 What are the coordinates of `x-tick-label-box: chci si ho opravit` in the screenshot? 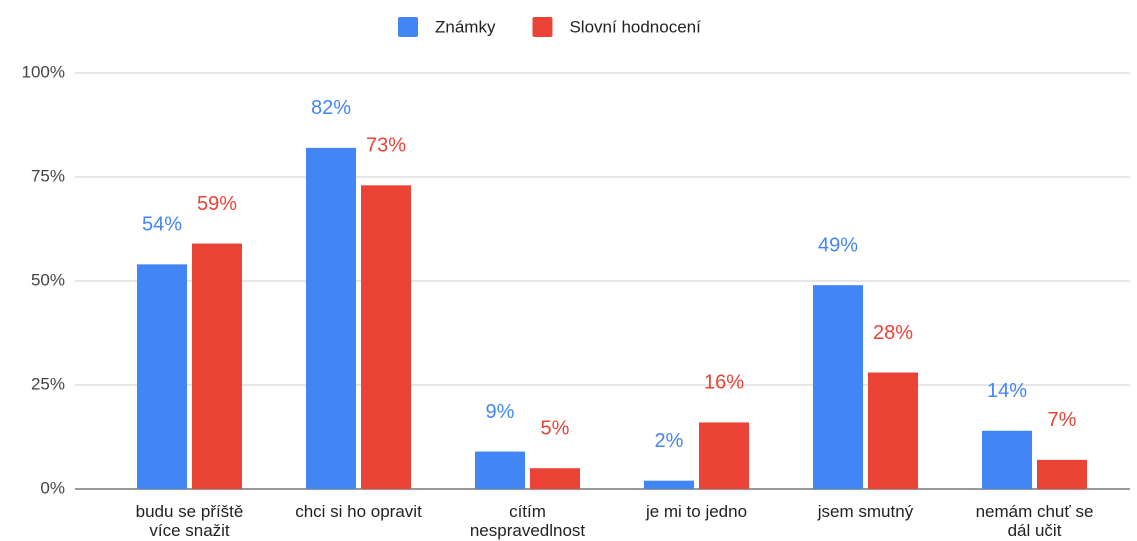 It's located at (358, 511).